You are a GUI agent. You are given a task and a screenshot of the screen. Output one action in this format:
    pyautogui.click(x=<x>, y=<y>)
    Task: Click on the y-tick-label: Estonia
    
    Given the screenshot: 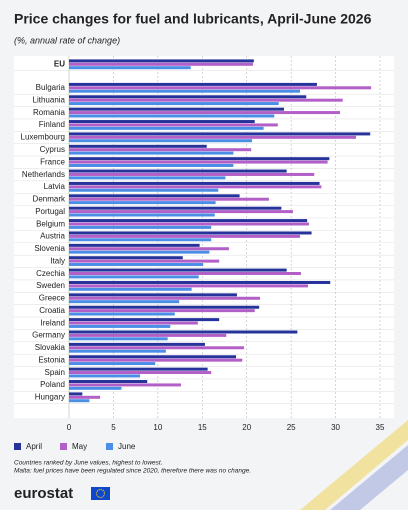 What is the action you would take?
    pyautogui.click(x=51, y=359)
    